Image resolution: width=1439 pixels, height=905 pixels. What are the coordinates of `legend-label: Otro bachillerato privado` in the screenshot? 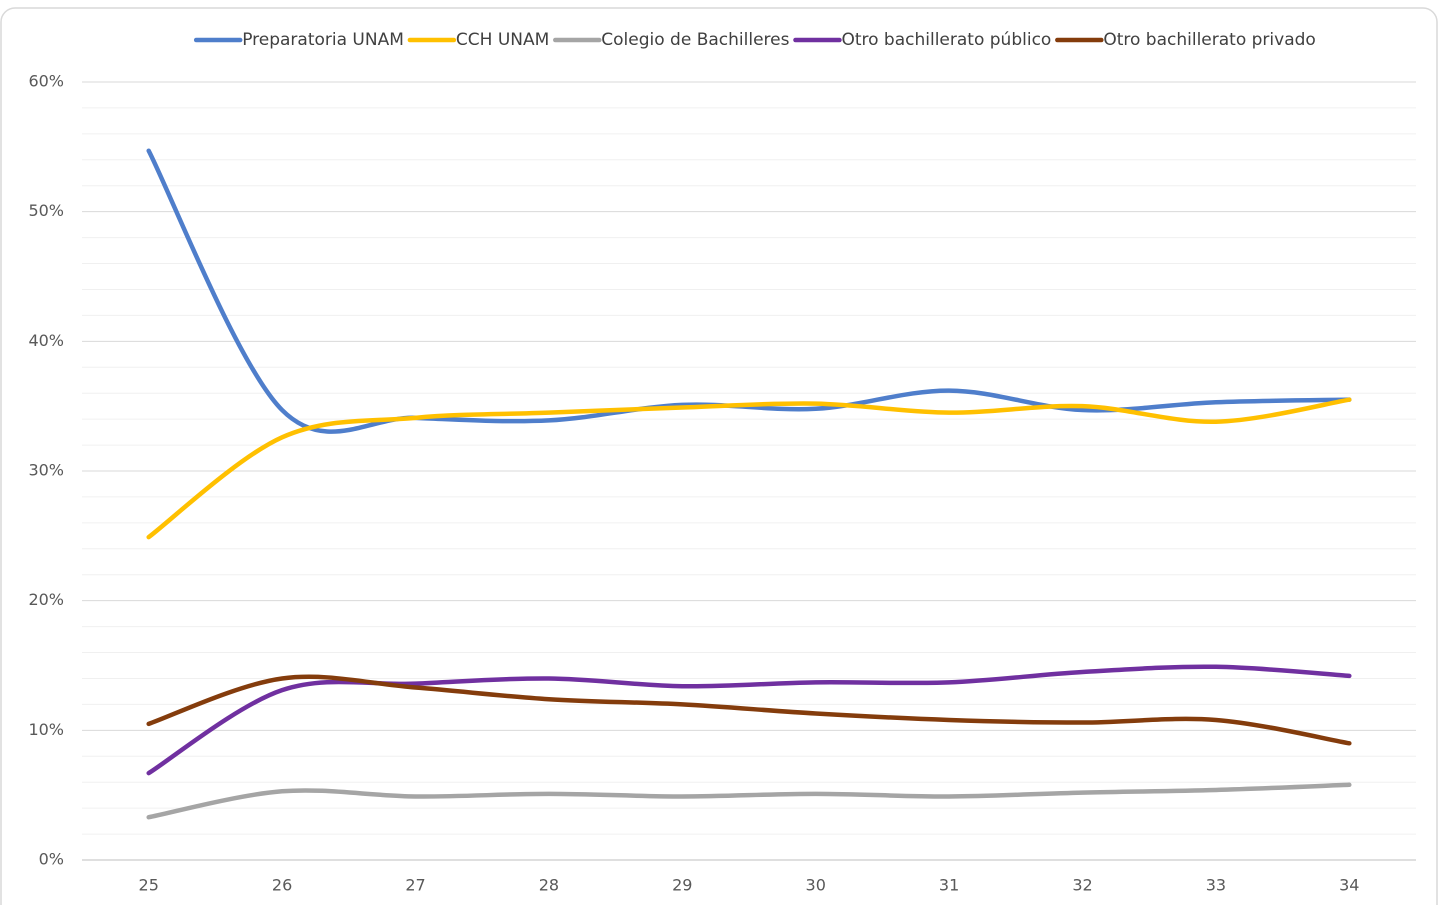 It's located at (1209, 40).